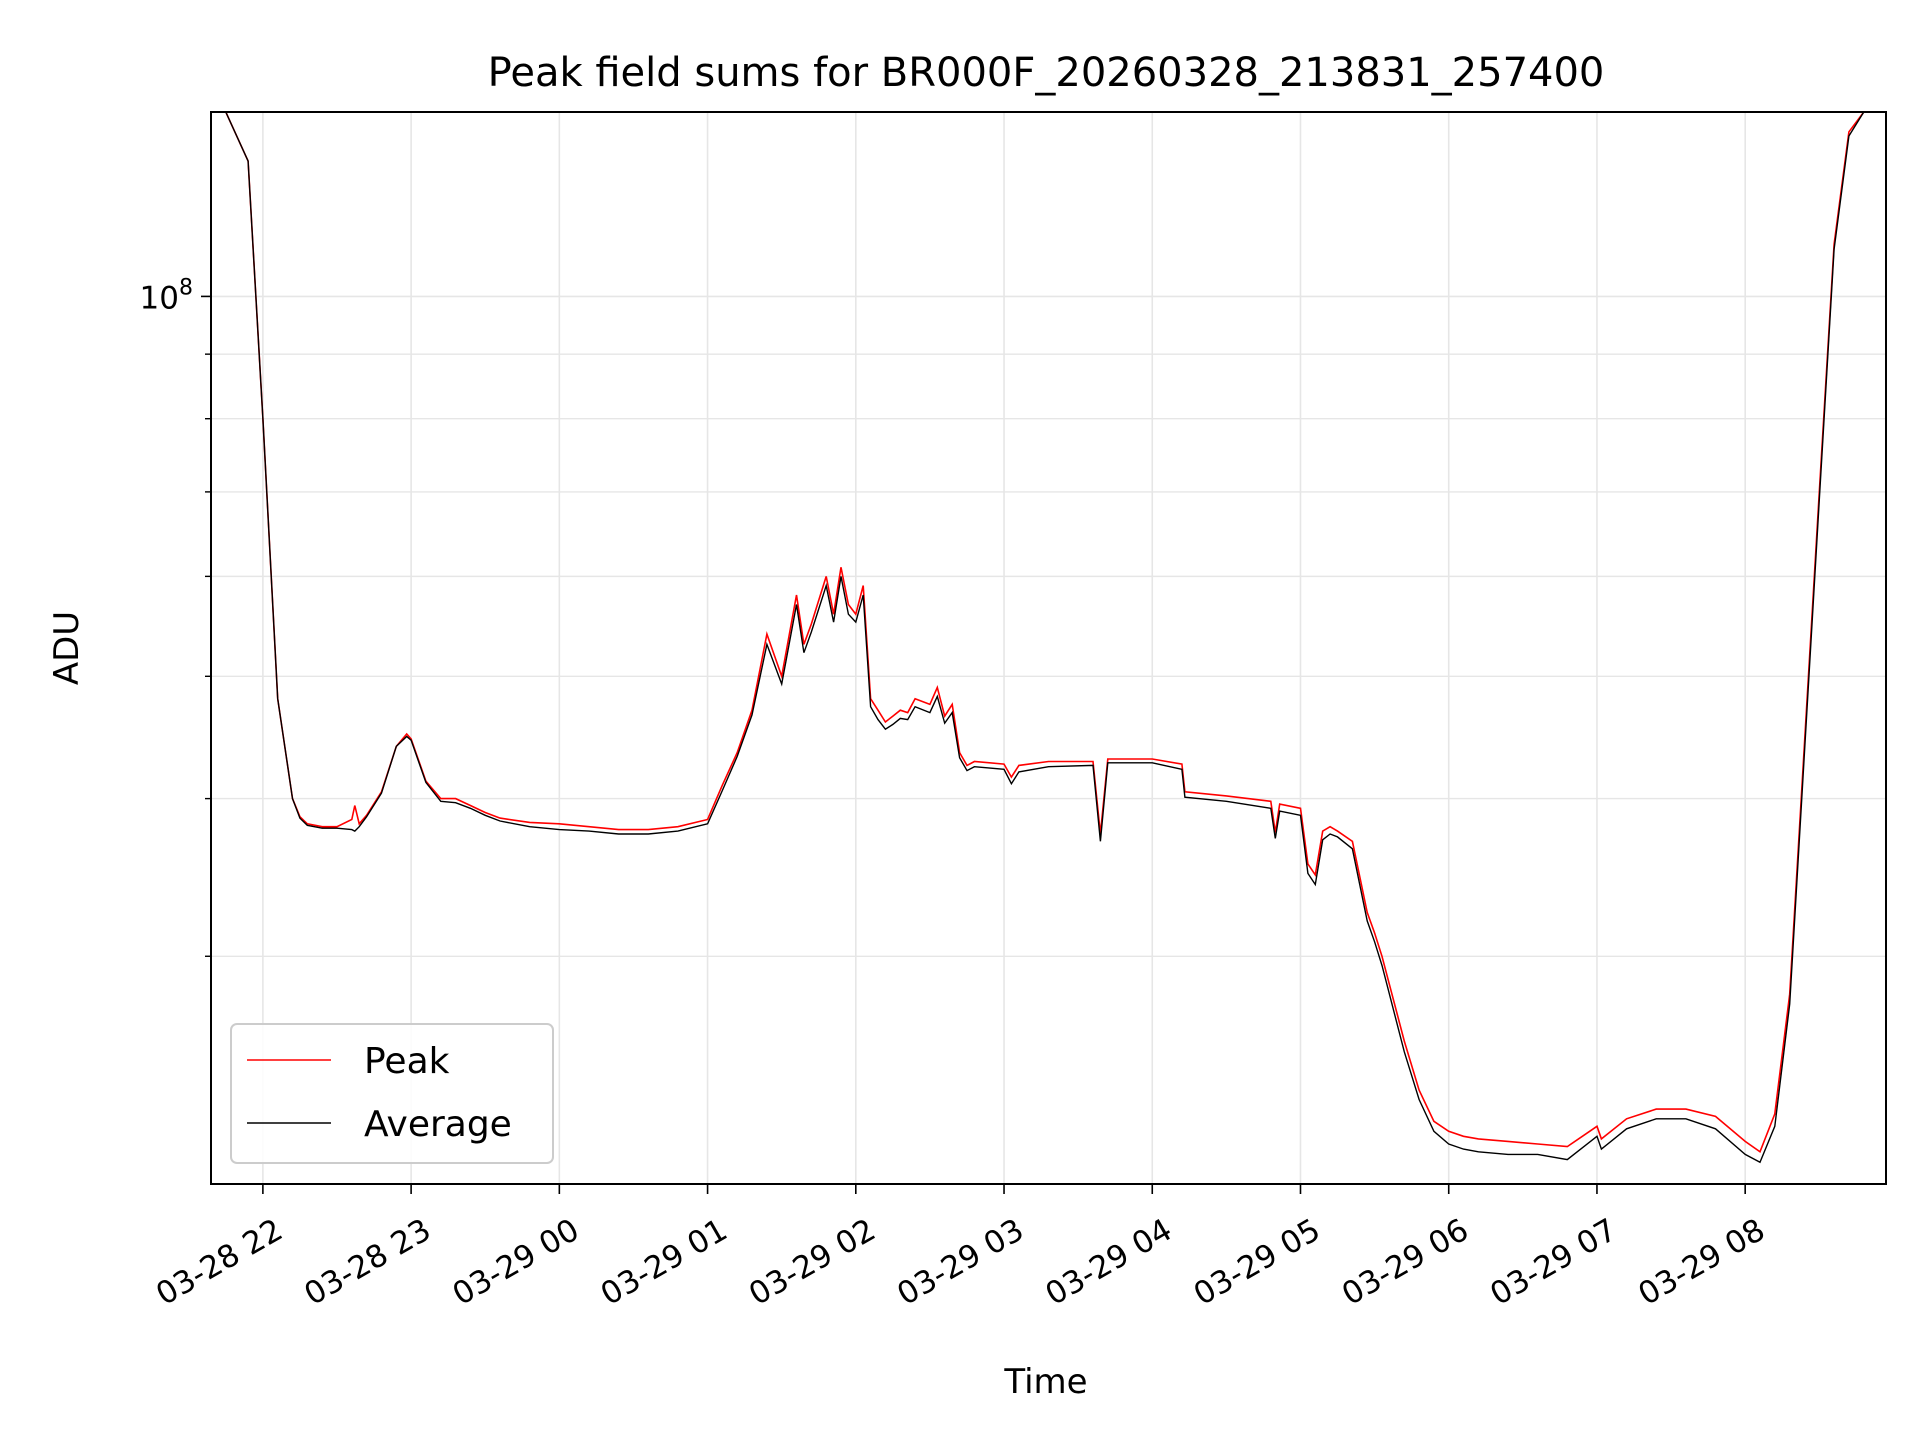 This screenshot has width=1920, height=1440. Describe the element at coordinates (407, 1061) in the screenshot. I see `legend-label-peak: Peak` at that location.